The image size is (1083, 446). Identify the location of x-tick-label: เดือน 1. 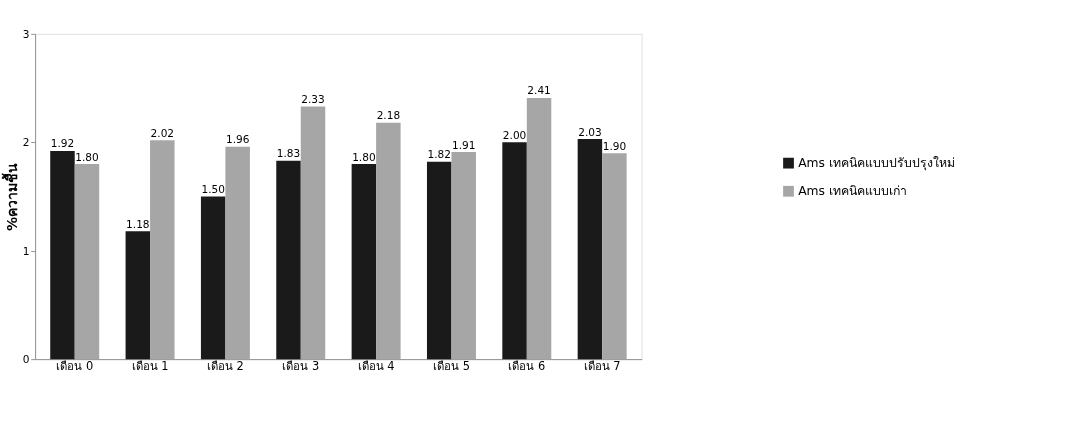
(150, 366).